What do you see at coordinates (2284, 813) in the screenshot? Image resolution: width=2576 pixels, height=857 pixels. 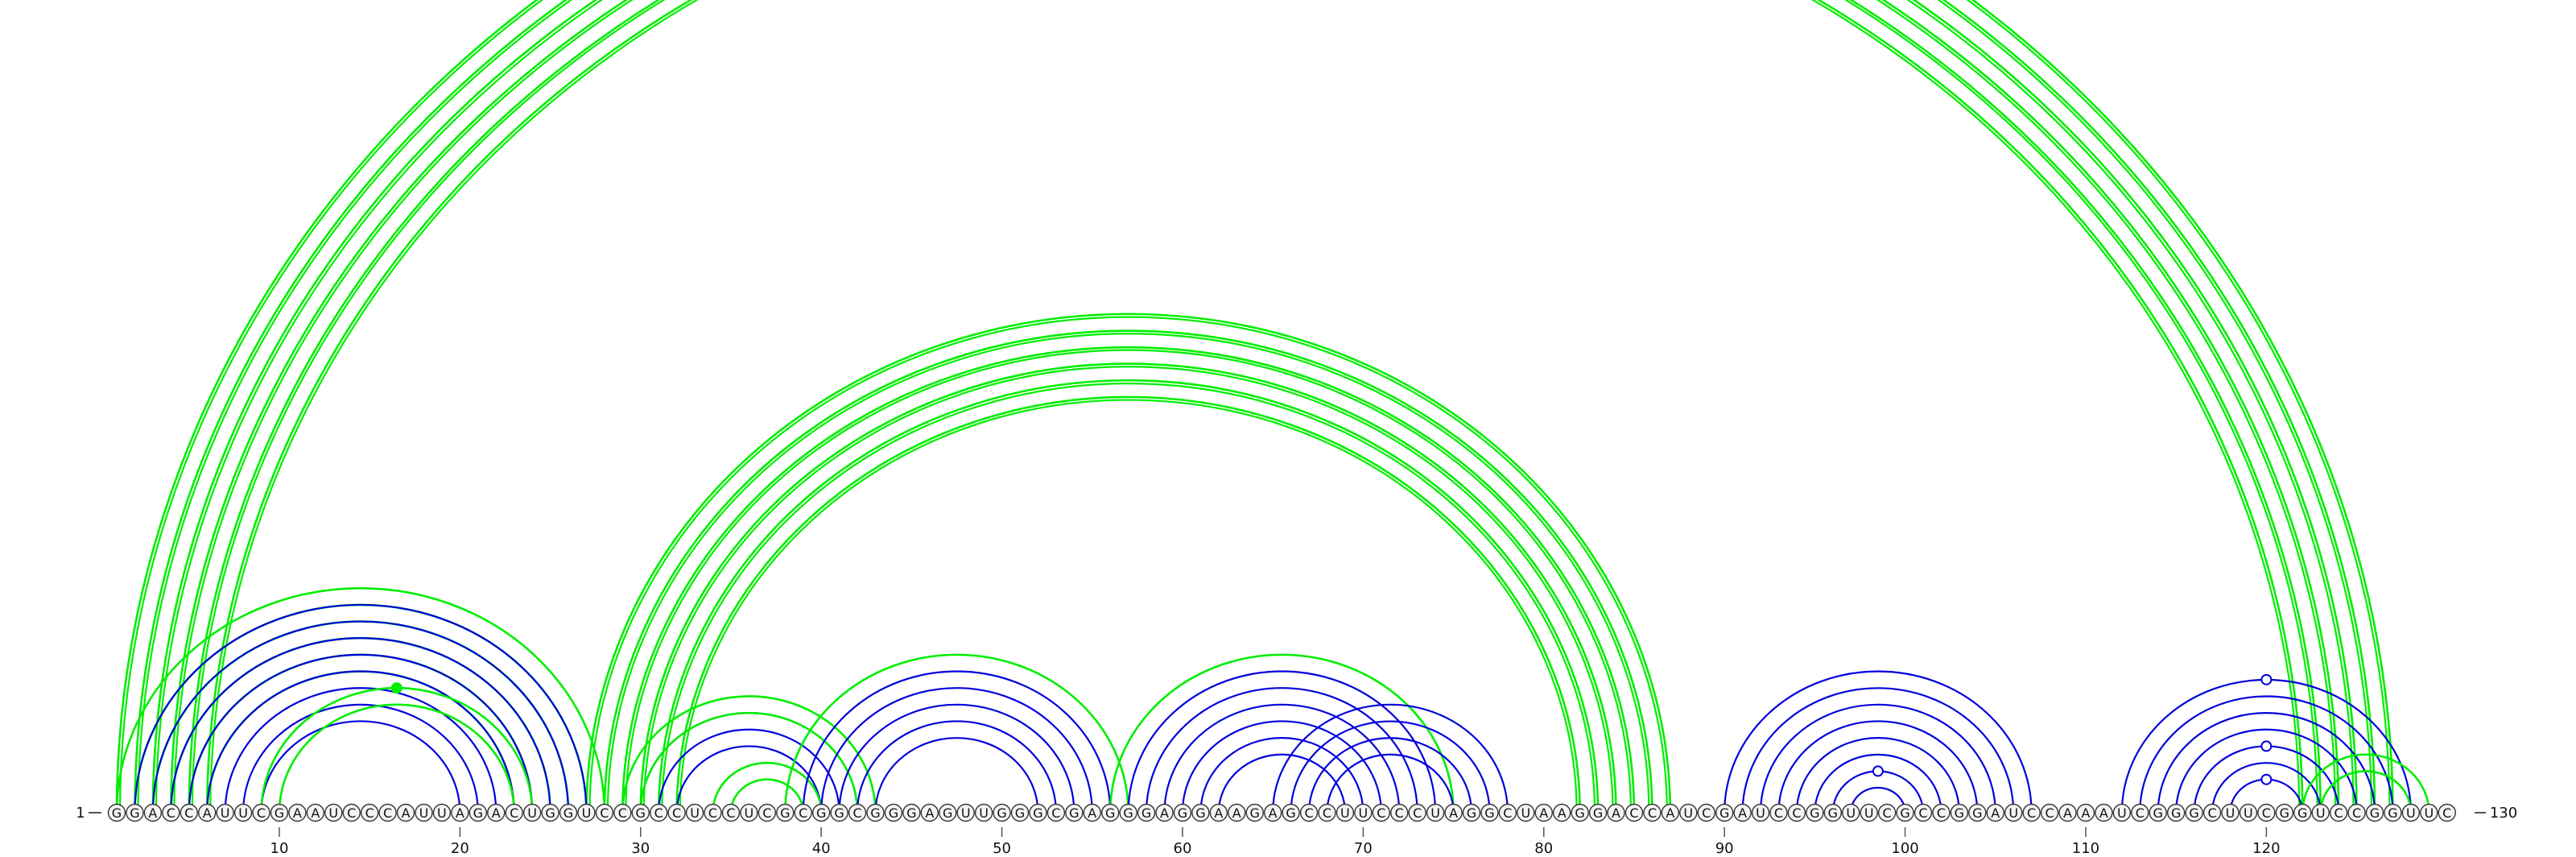 I see `nucleotide-letter-121: G` at bounding box center [2284, 813].